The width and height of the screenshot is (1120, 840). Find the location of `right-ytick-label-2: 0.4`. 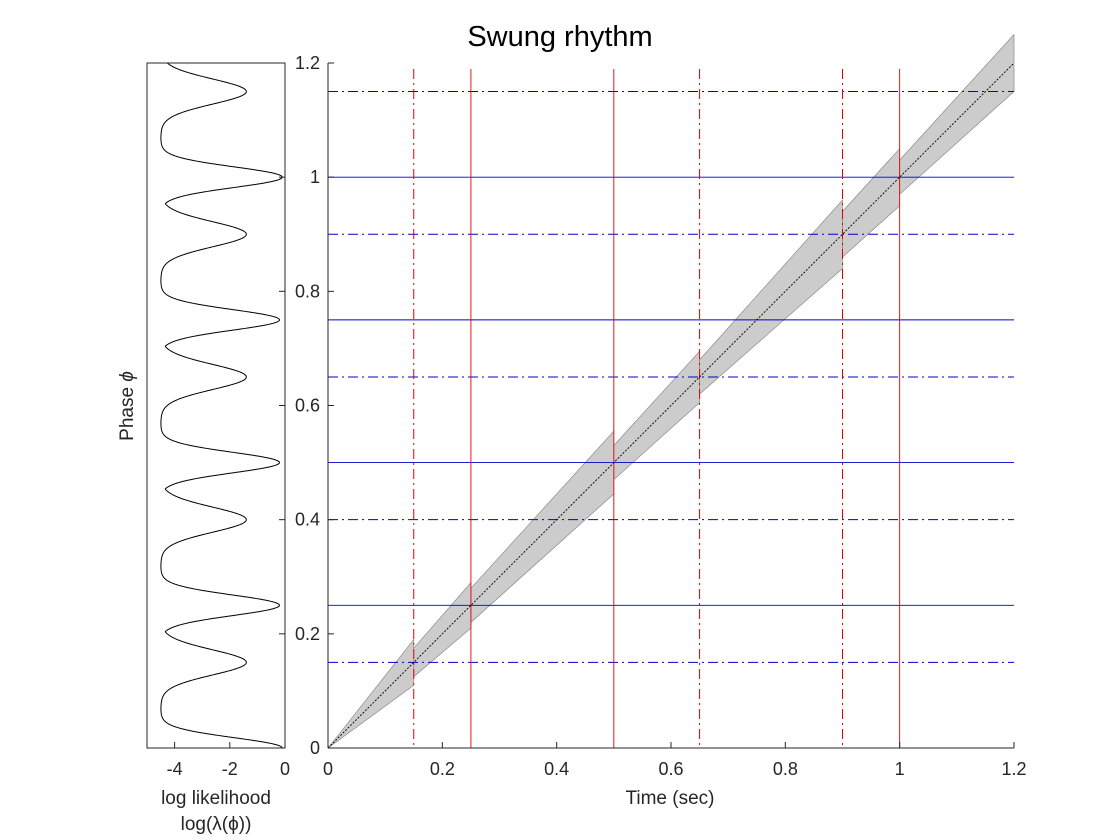

right-ytick-label-2: 0.4 is located at coordinates (307, 520).